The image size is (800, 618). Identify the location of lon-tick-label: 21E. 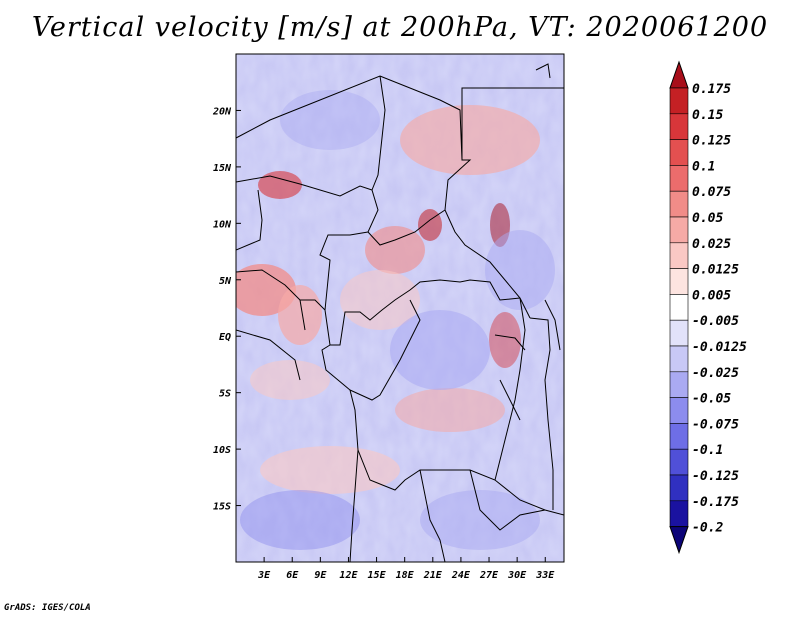
(433, 575).